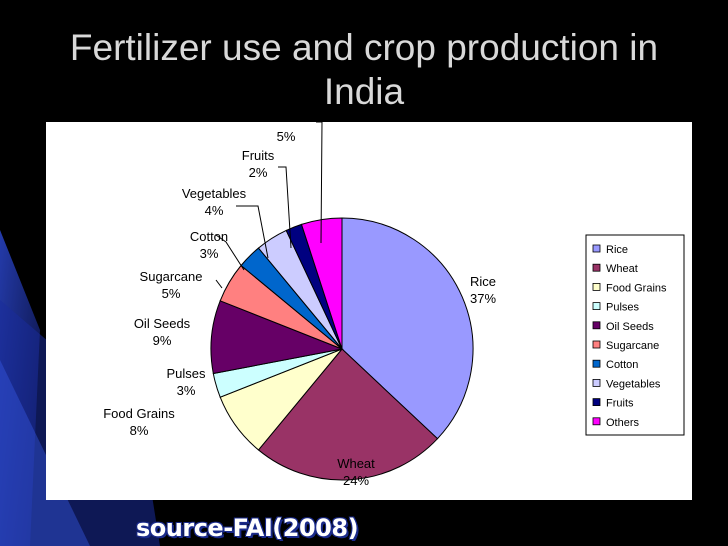  Describe the element at coordinates (219, 284) in the screenshot. I see `leader-line-sugarcane` at that location.